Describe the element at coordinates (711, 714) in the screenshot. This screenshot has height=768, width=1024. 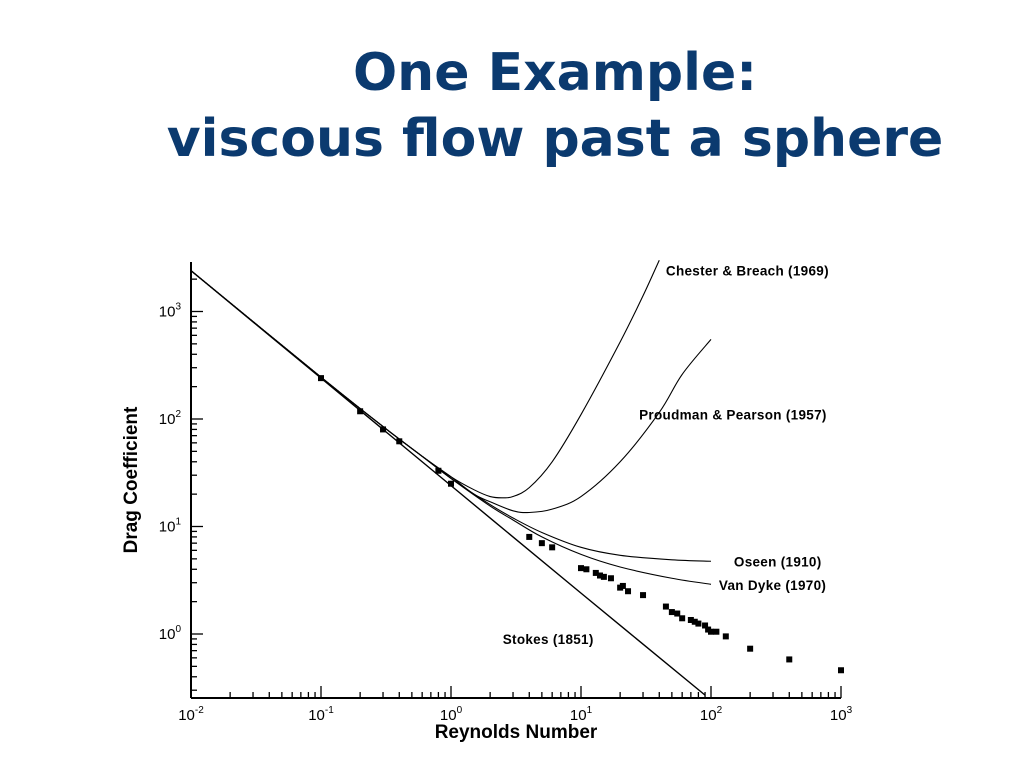
I see `x-tick-label: 10²` at that location.